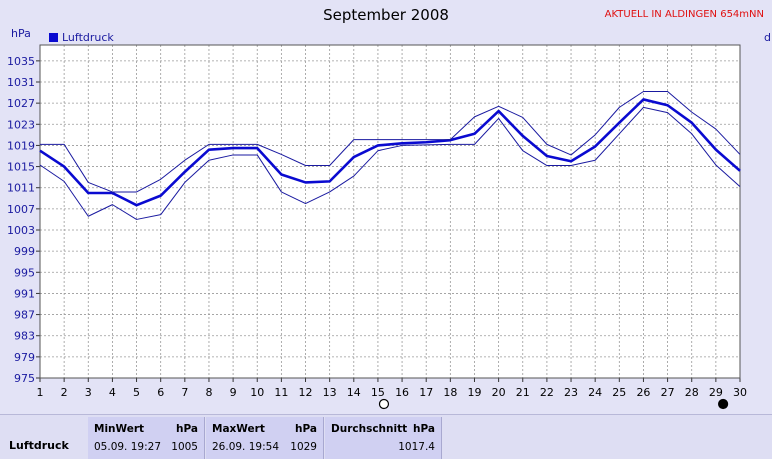 Image resolution: width=772 pixels, height=459 pixels. What do you see at coordinates (24, 336) in the screenshot?
I see `y-tick-label: 983` at bounding box center [24, 336].